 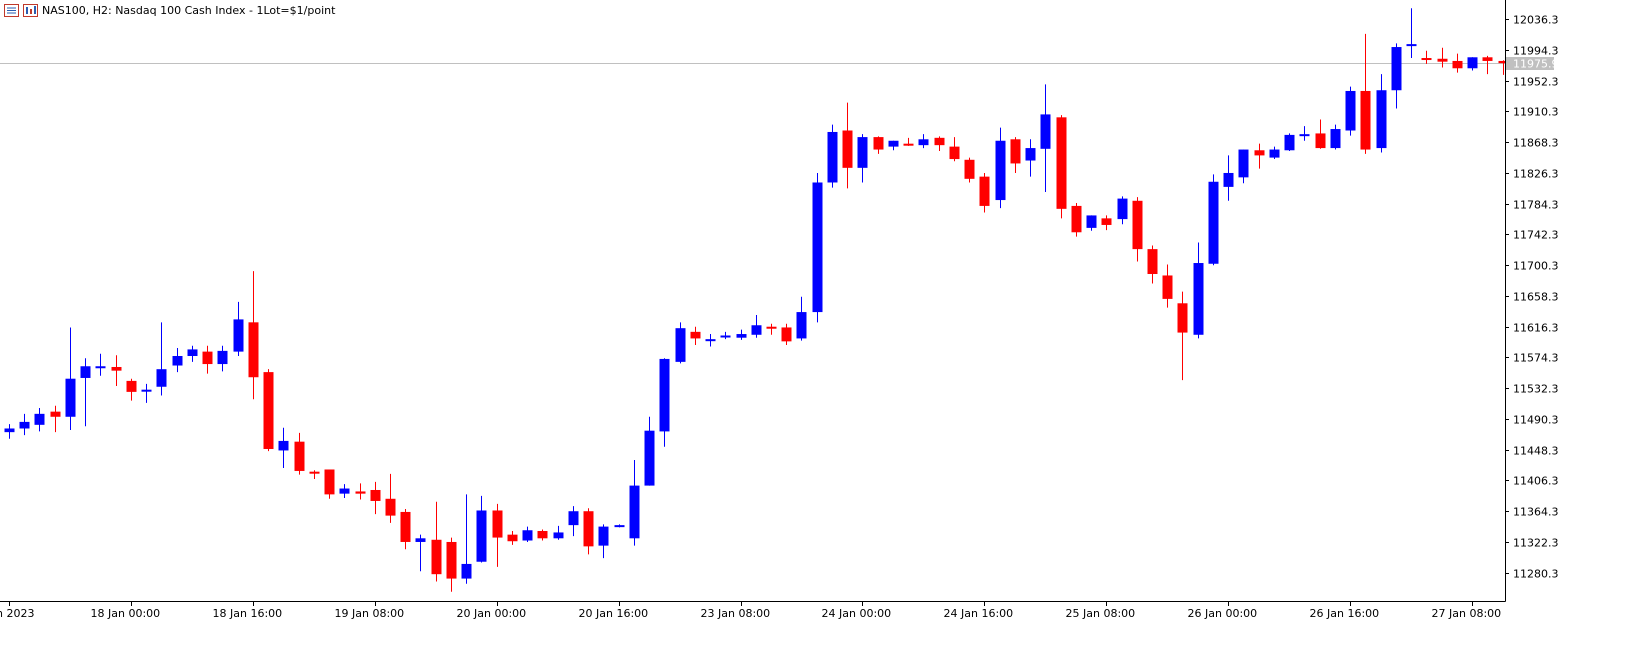 I want to click on time-tick-label: 18 Jan 16:00, so click(x=248, y=613).